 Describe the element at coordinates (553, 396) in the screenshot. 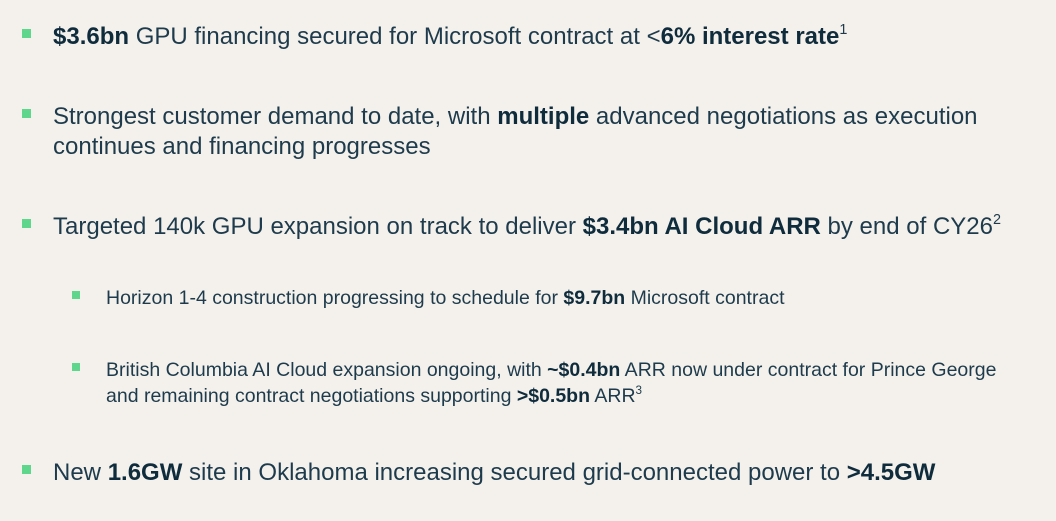

I see `bold-text: >$0.5bn` at that location.